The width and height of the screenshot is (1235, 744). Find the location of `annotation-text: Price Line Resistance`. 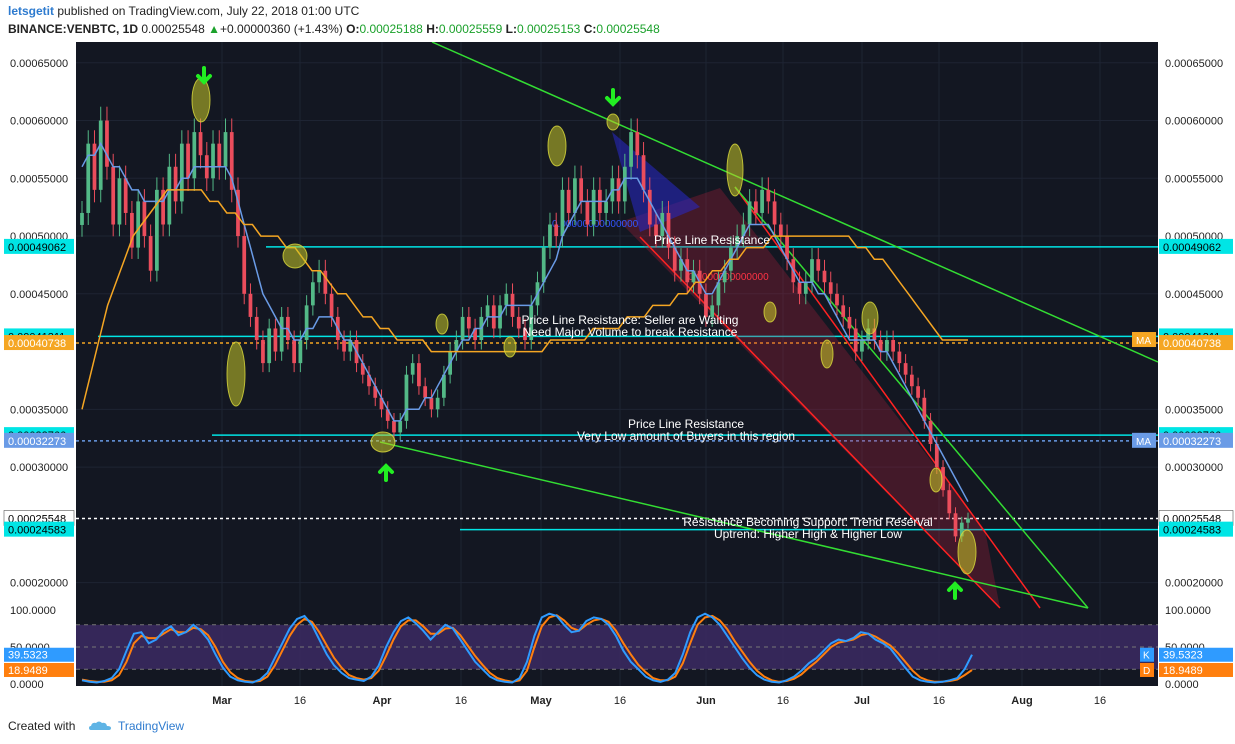

annotation-text: Price Line Resistance is located at coordinates (686, 424).